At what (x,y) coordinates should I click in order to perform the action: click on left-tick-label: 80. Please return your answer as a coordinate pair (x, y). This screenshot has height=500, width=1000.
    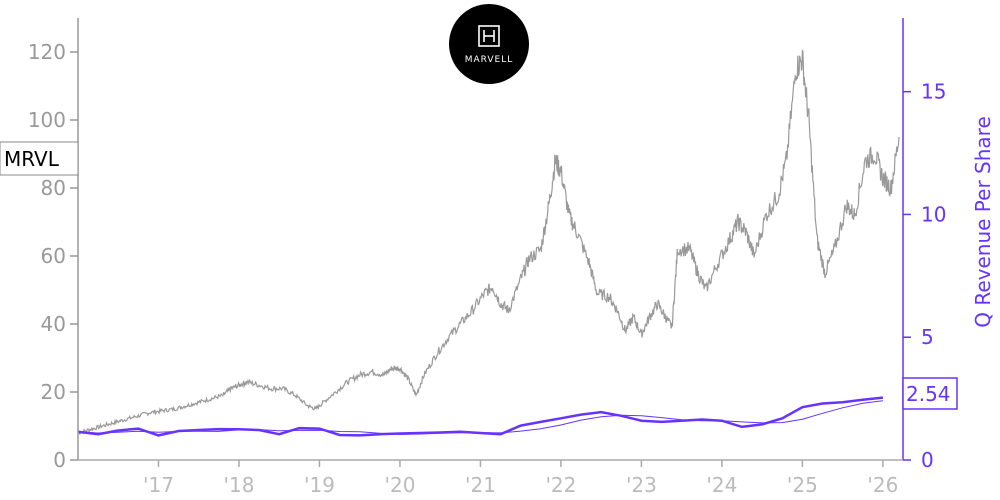
    Looking at the image, I should click on (53, 188).